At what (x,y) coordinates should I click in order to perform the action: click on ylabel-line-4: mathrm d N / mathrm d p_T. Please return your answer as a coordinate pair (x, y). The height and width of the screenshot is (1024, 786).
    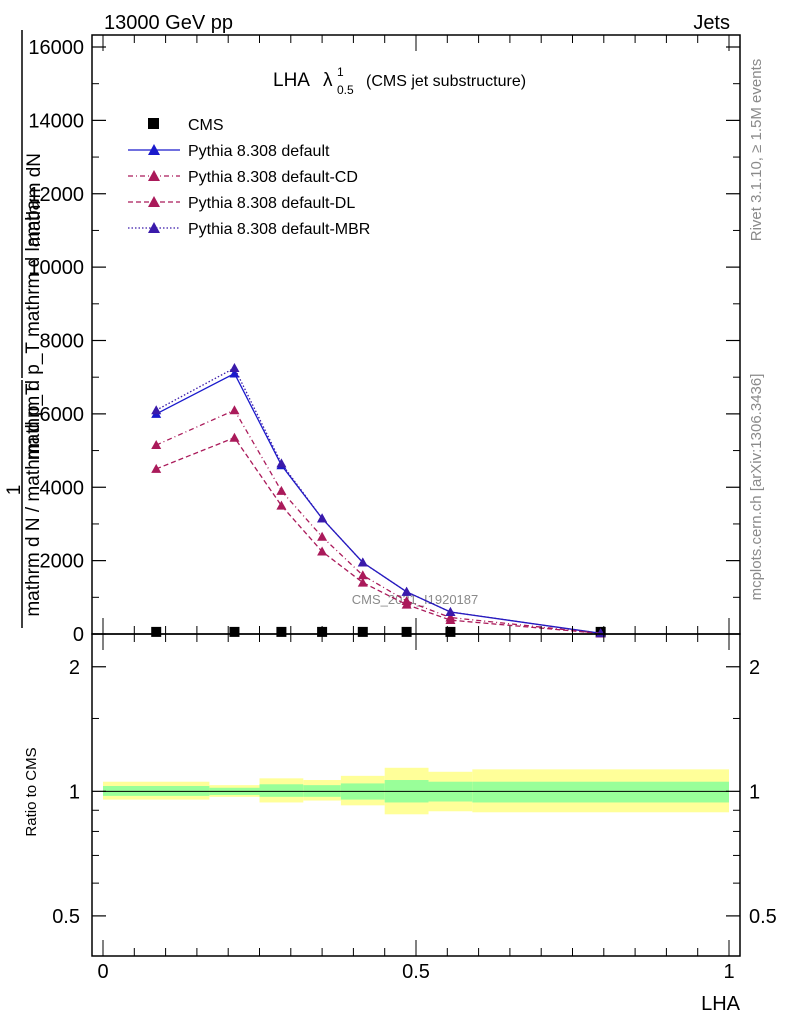
    Looking at the image, I should click on (33, 500).